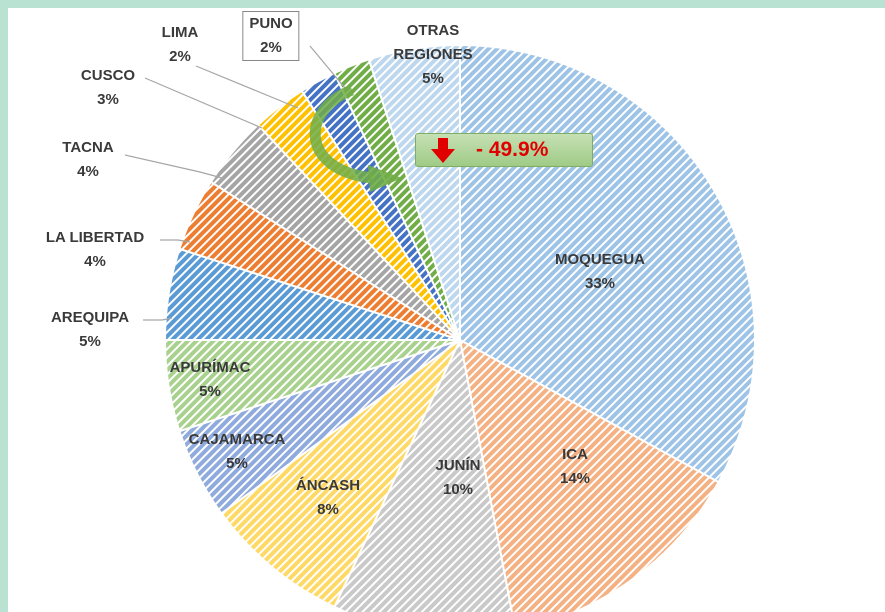  Describe the element at coordinates (95, 237) in the screenshot. I see `category-label: LA LIBERTAD` at that location.